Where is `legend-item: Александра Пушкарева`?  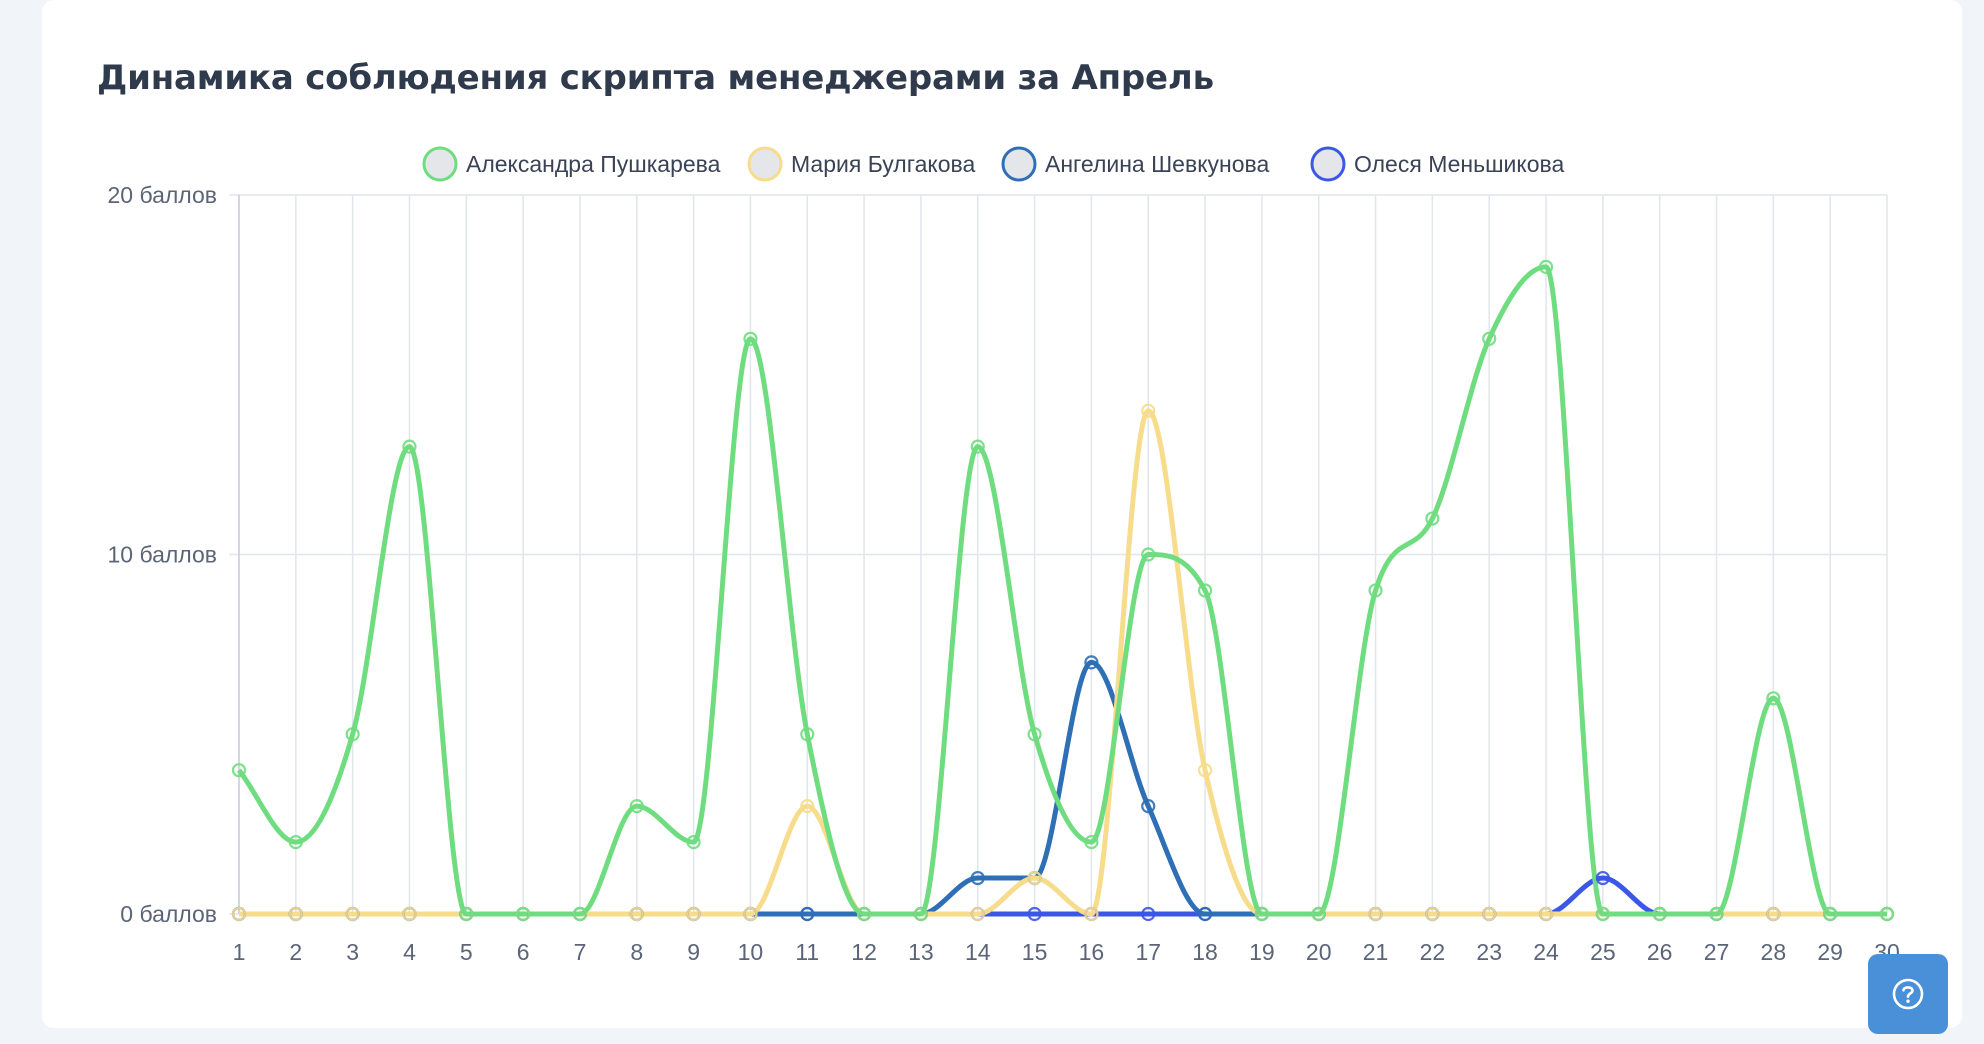 legend-item: Александра Пушкарева is located at coordinates (571, 164).